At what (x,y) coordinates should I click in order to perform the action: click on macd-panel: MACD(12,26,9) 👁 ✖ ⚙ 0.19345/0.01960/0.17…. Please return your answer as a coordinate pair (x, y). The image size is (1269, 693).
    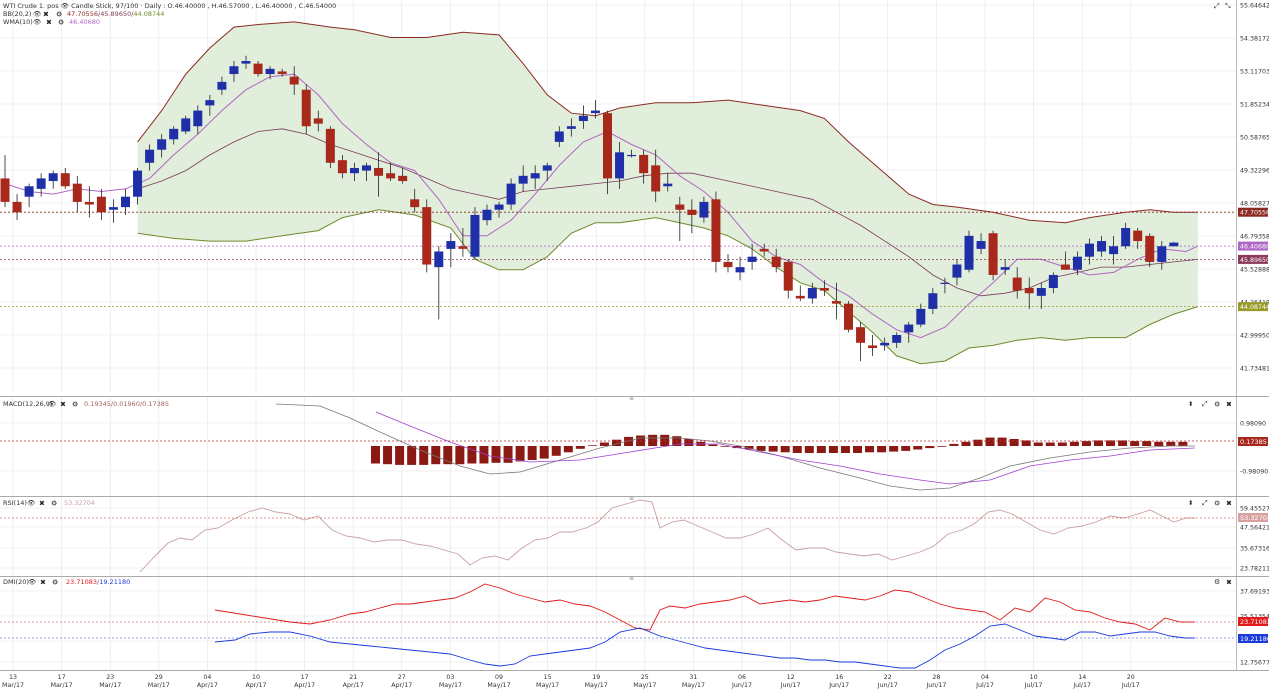
    Looking at the image, I should click on (634, 445).